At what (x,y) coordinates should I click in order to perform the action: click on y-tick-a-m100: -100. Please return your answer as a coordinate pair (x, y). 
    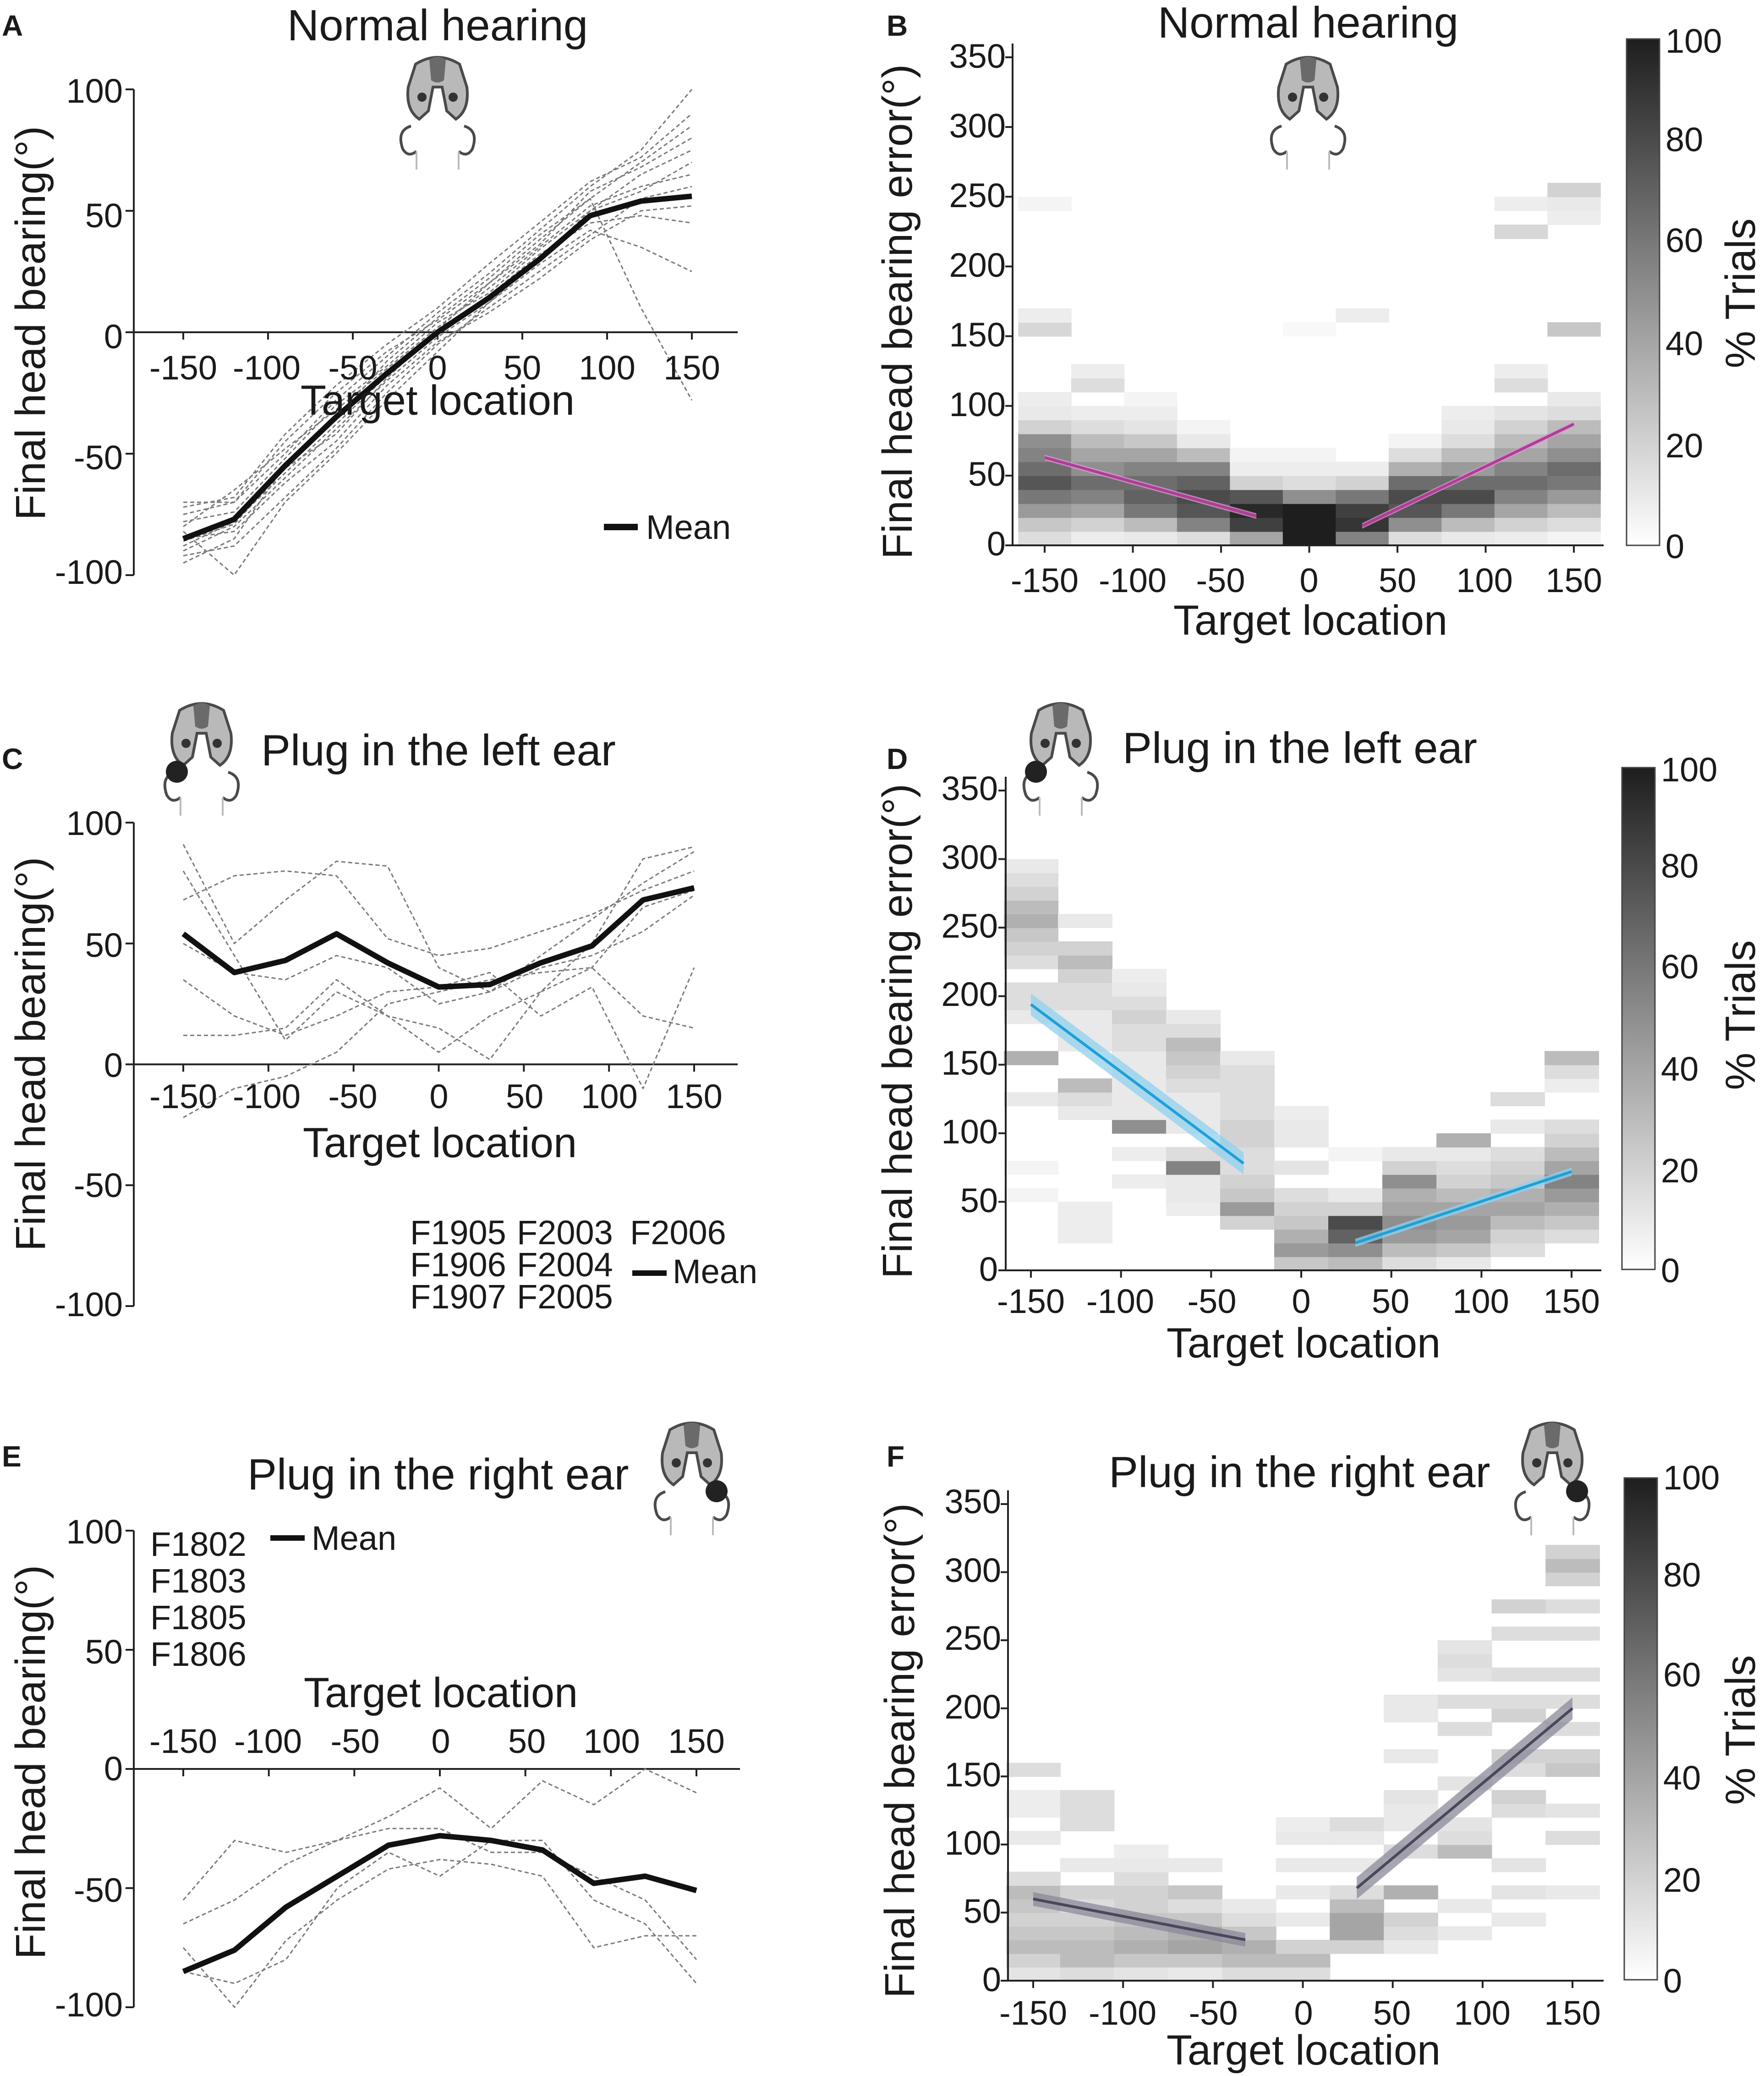
    Looking at the image, I should click on (89, 572).